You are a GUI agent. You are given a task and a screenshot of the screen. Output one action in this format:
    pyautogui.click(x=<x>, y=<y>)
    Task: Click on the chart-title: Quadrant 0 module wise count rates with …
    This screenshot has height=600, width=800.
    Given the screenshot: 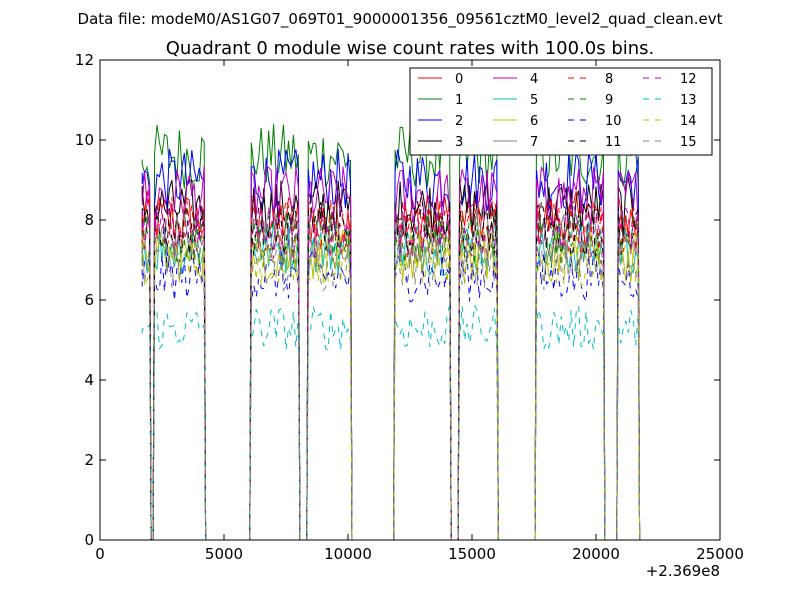 What is the action you would take?
    pyautogui.click(x=410, y=48)
    